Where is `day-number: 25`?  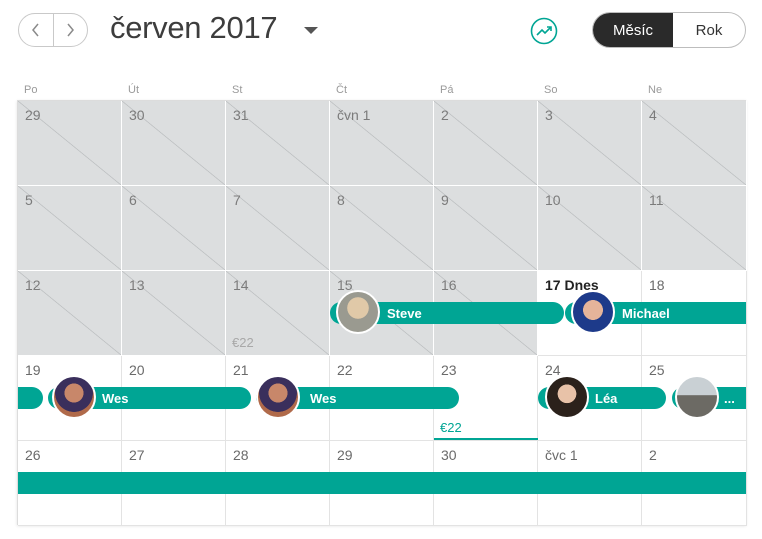 day-number: 25 is located at coordinates (657, 370).